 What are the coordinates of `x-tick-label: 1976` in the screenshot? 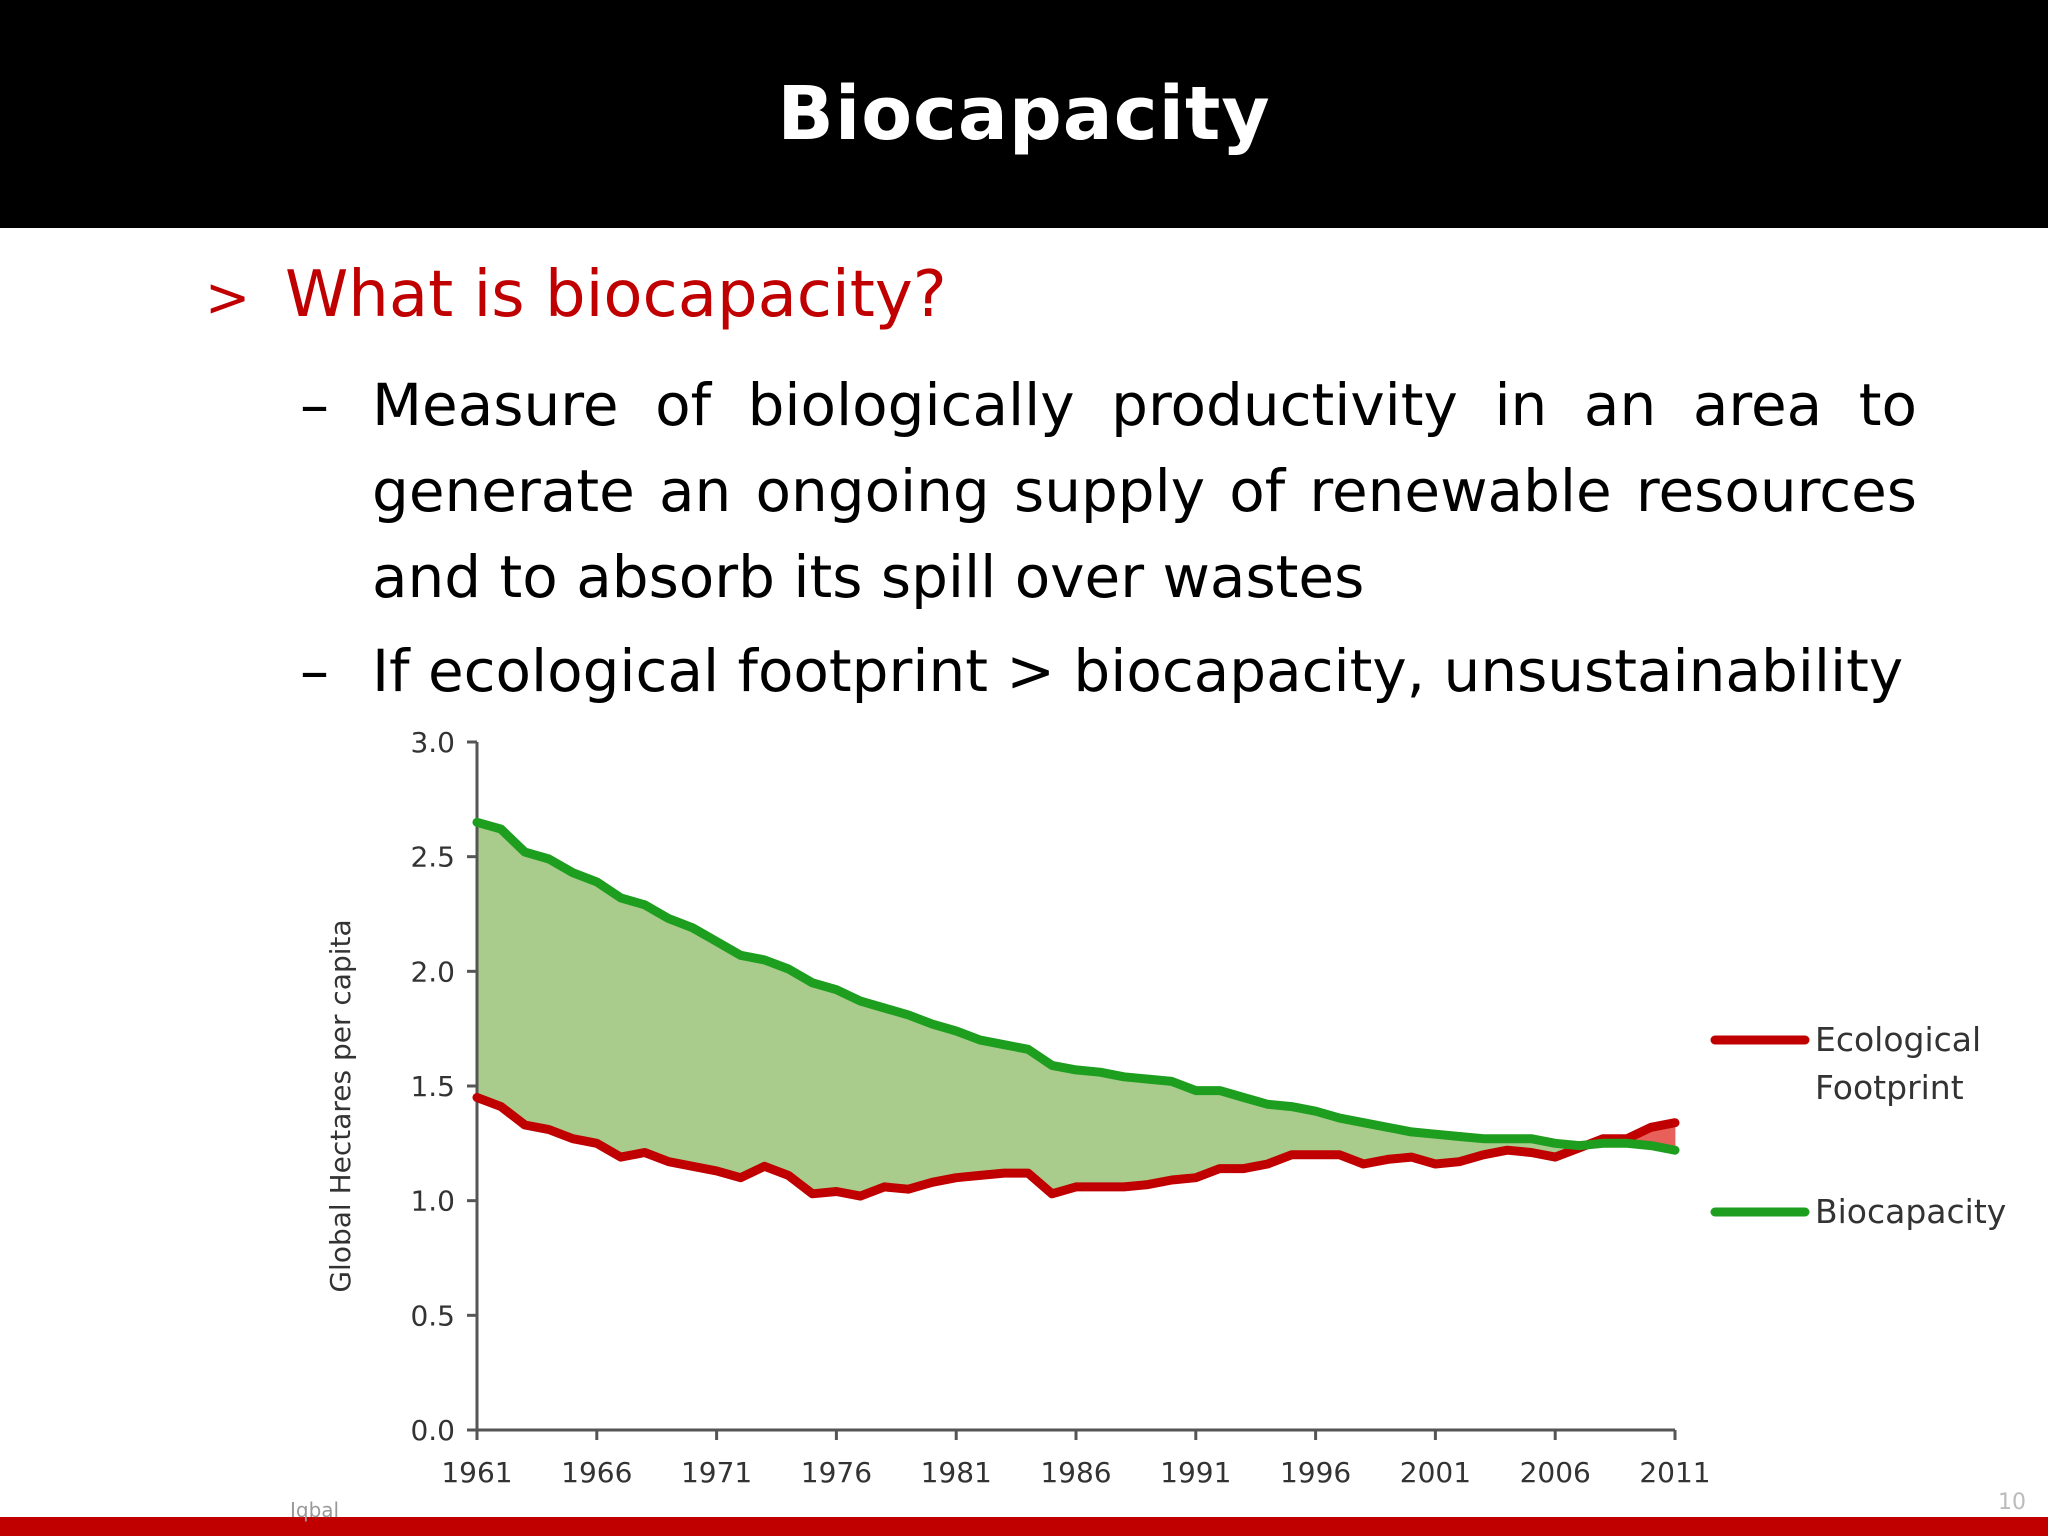 It's located at (836, 1472).